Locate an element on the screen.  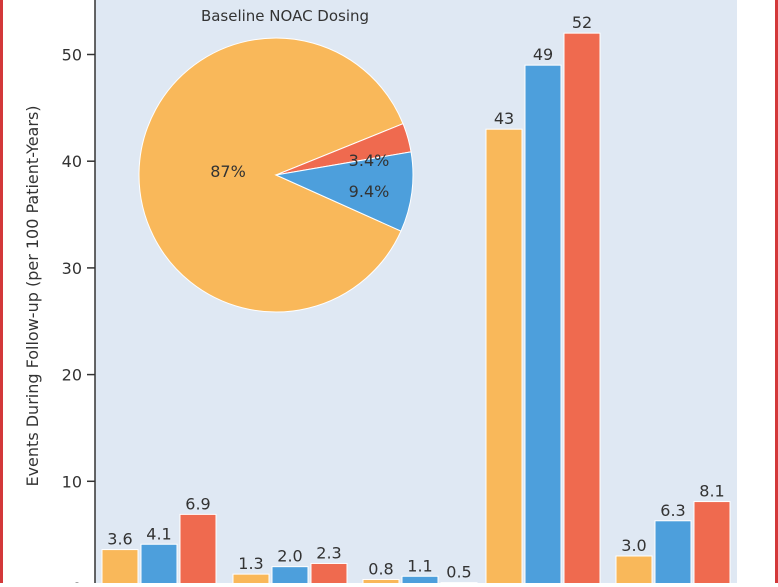
bar-value-label: 2.3 is located at coordinates (328, 552).